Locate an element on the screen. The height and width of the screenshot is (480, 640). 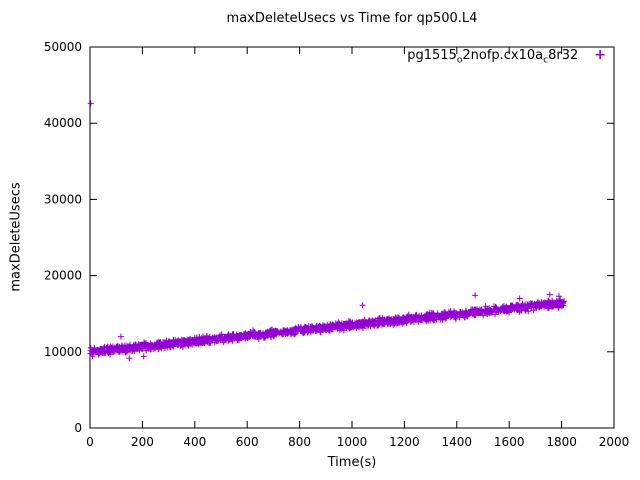
y-tick-label: 0 is located at coordinates (78, 428).